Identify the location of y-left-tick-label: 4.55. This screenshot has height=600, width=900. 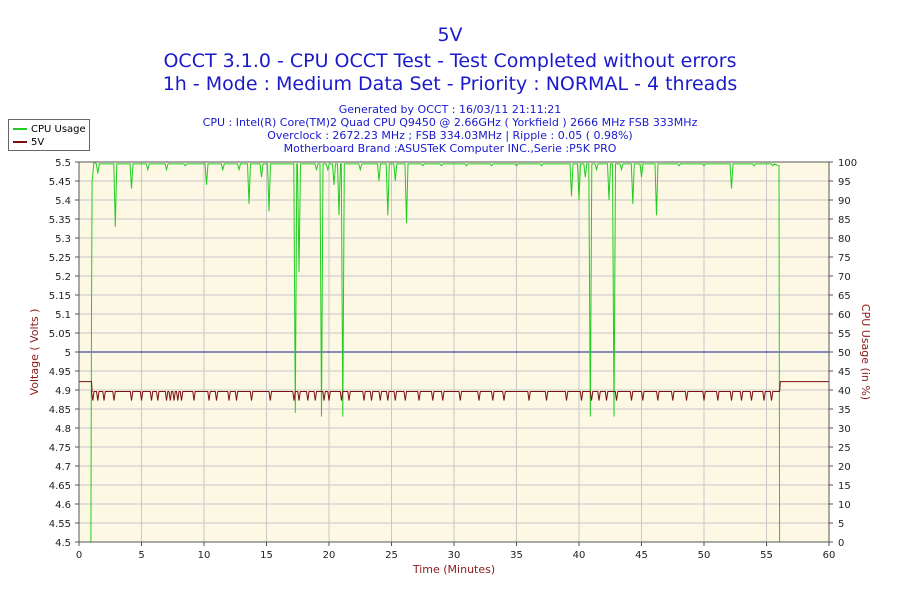
(60, 524).